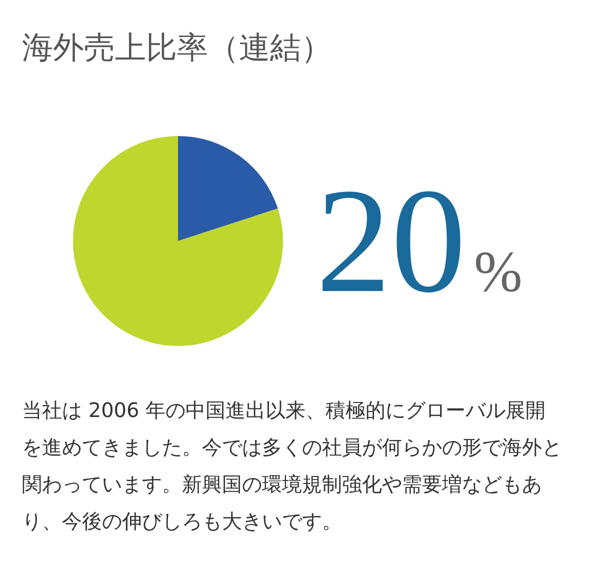 The width and height of the screenshot is (602, 570). I want to click on chart-title: 海外売上比率（連結）, so click(177, 48).